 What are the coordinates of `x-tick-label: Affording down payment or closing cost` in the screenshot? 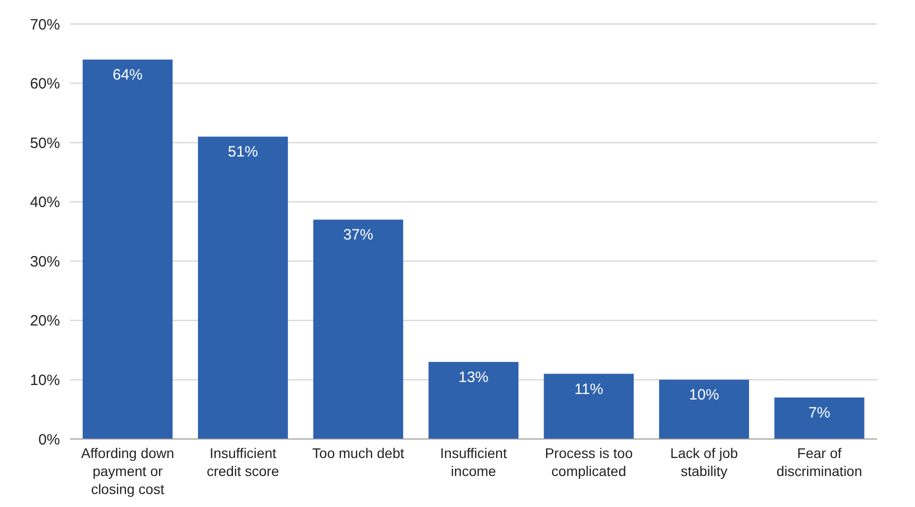 It's located at (127, 471).